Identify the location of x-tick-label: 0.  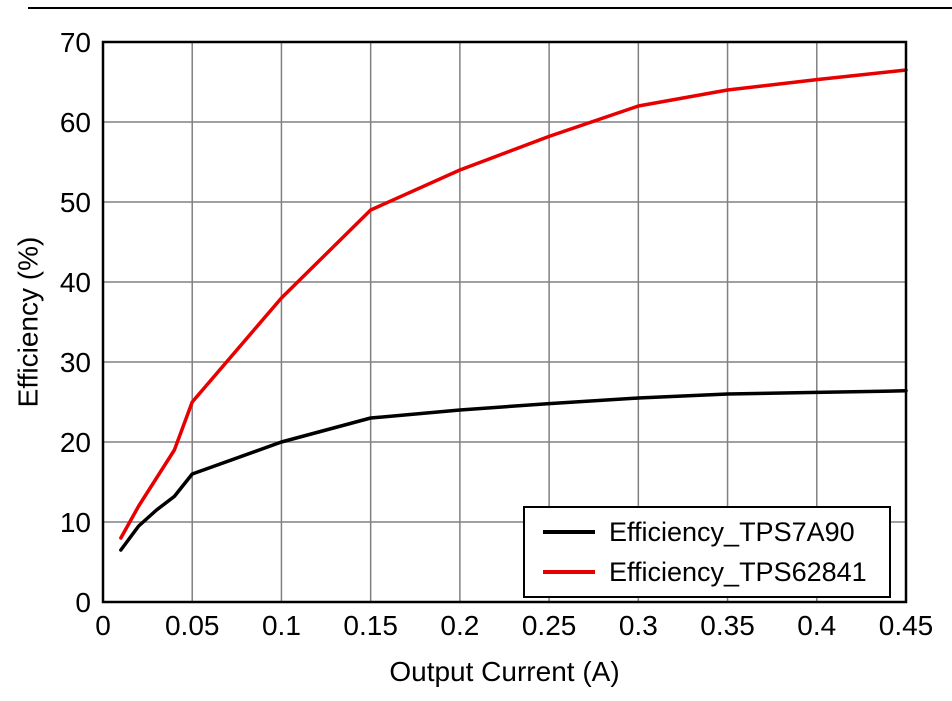
(103, 625).